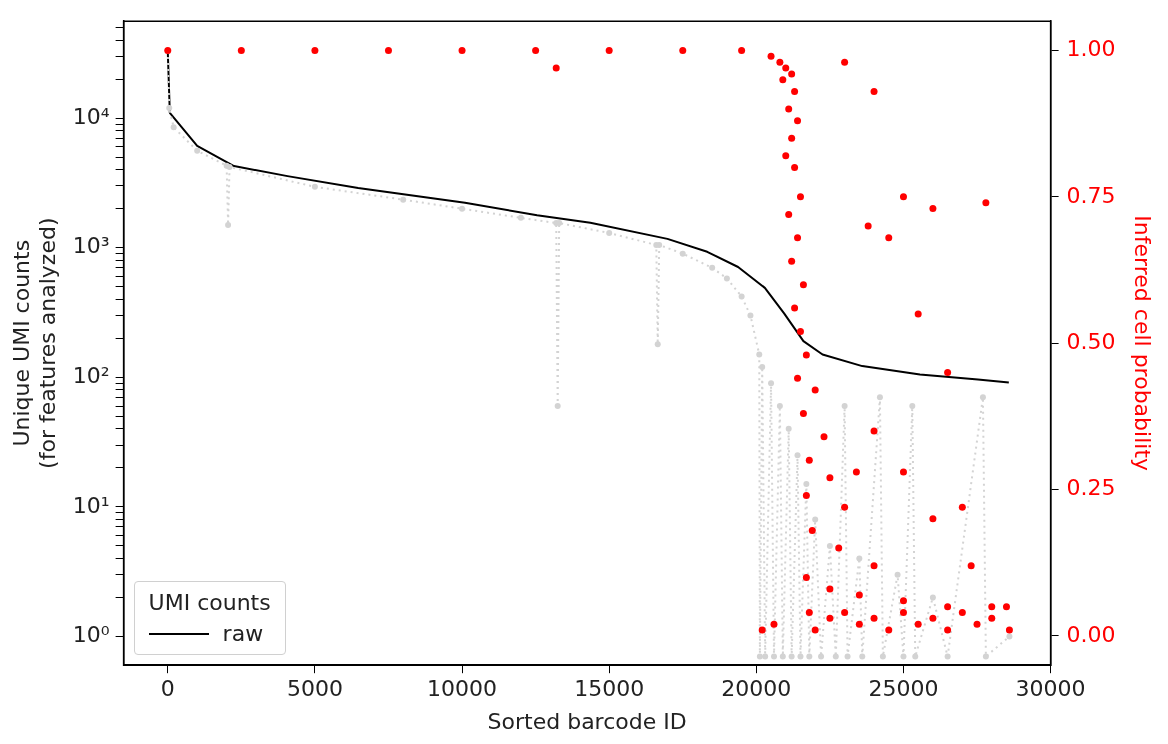 The width and height of the screenshot is (1168, 744). What do you see at coordinates (243, 634) in the screenshot?
I see `legend-label: raw` at bounding box center [243, 634].